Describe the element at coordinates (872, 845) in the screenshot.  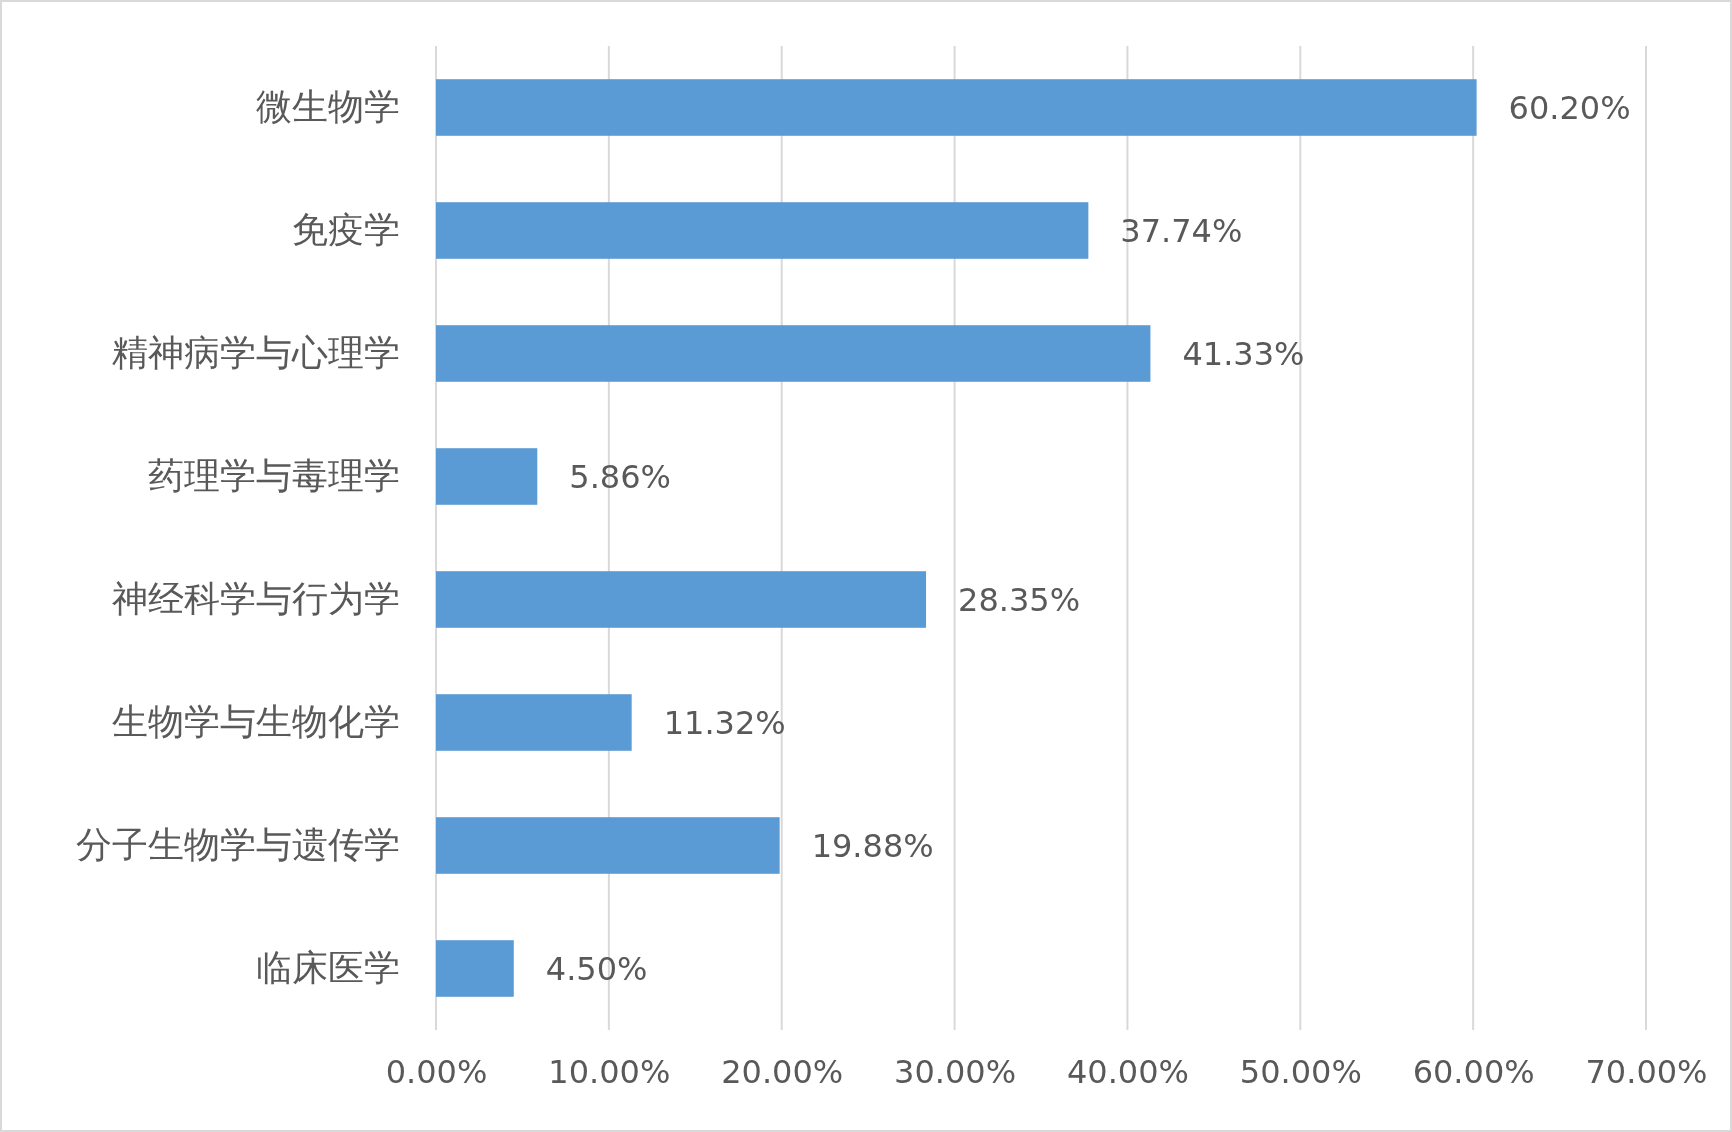
I see `data-label: 19.88%` at that location.